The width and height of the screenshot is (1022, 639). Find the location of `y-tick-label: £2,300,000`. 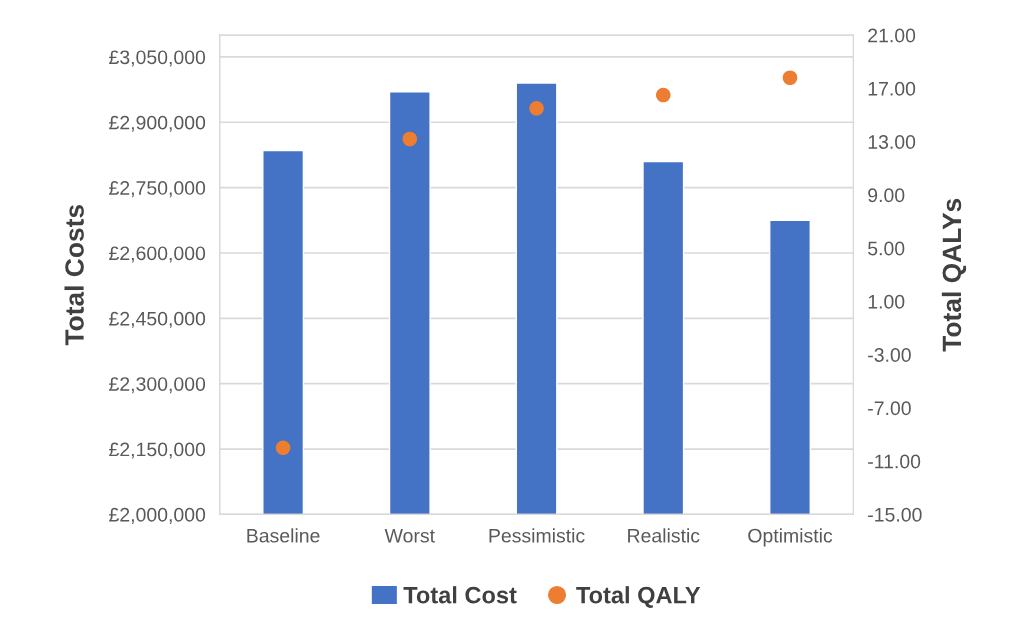

y-tick-label: £2,300,000 is located at coordinates (157, 385).